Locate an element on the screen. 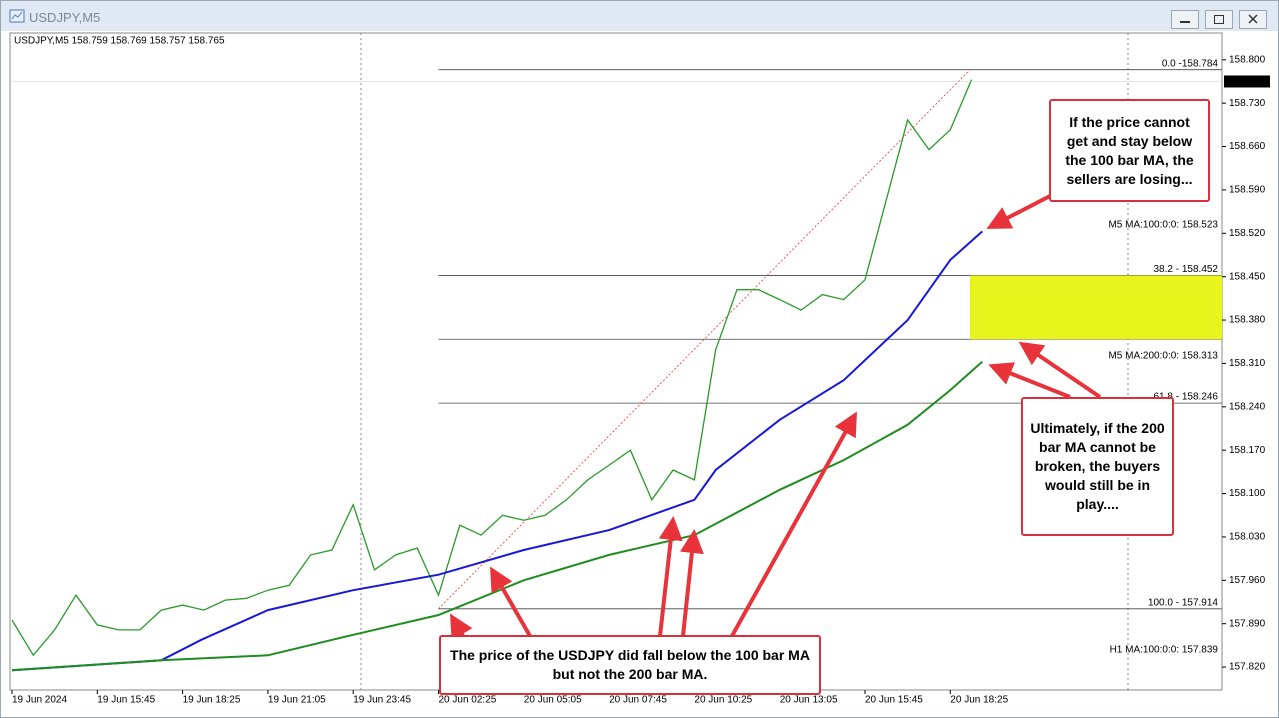  x-tick-label: 19 Jun 23:45 is located at coordinates (382, 700).